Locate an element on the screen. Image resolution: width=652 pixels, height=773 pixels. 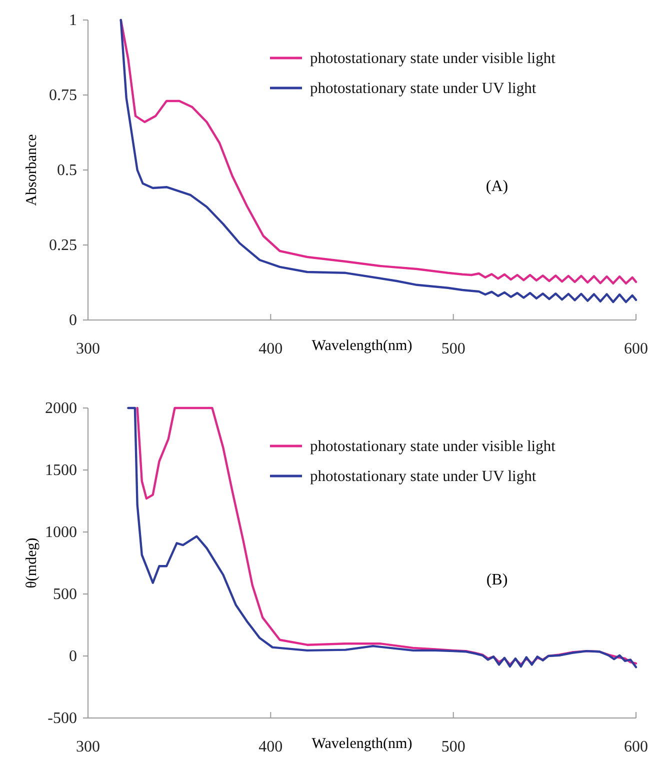
y-tick-label: 1 is located at coordinates (73, 21).